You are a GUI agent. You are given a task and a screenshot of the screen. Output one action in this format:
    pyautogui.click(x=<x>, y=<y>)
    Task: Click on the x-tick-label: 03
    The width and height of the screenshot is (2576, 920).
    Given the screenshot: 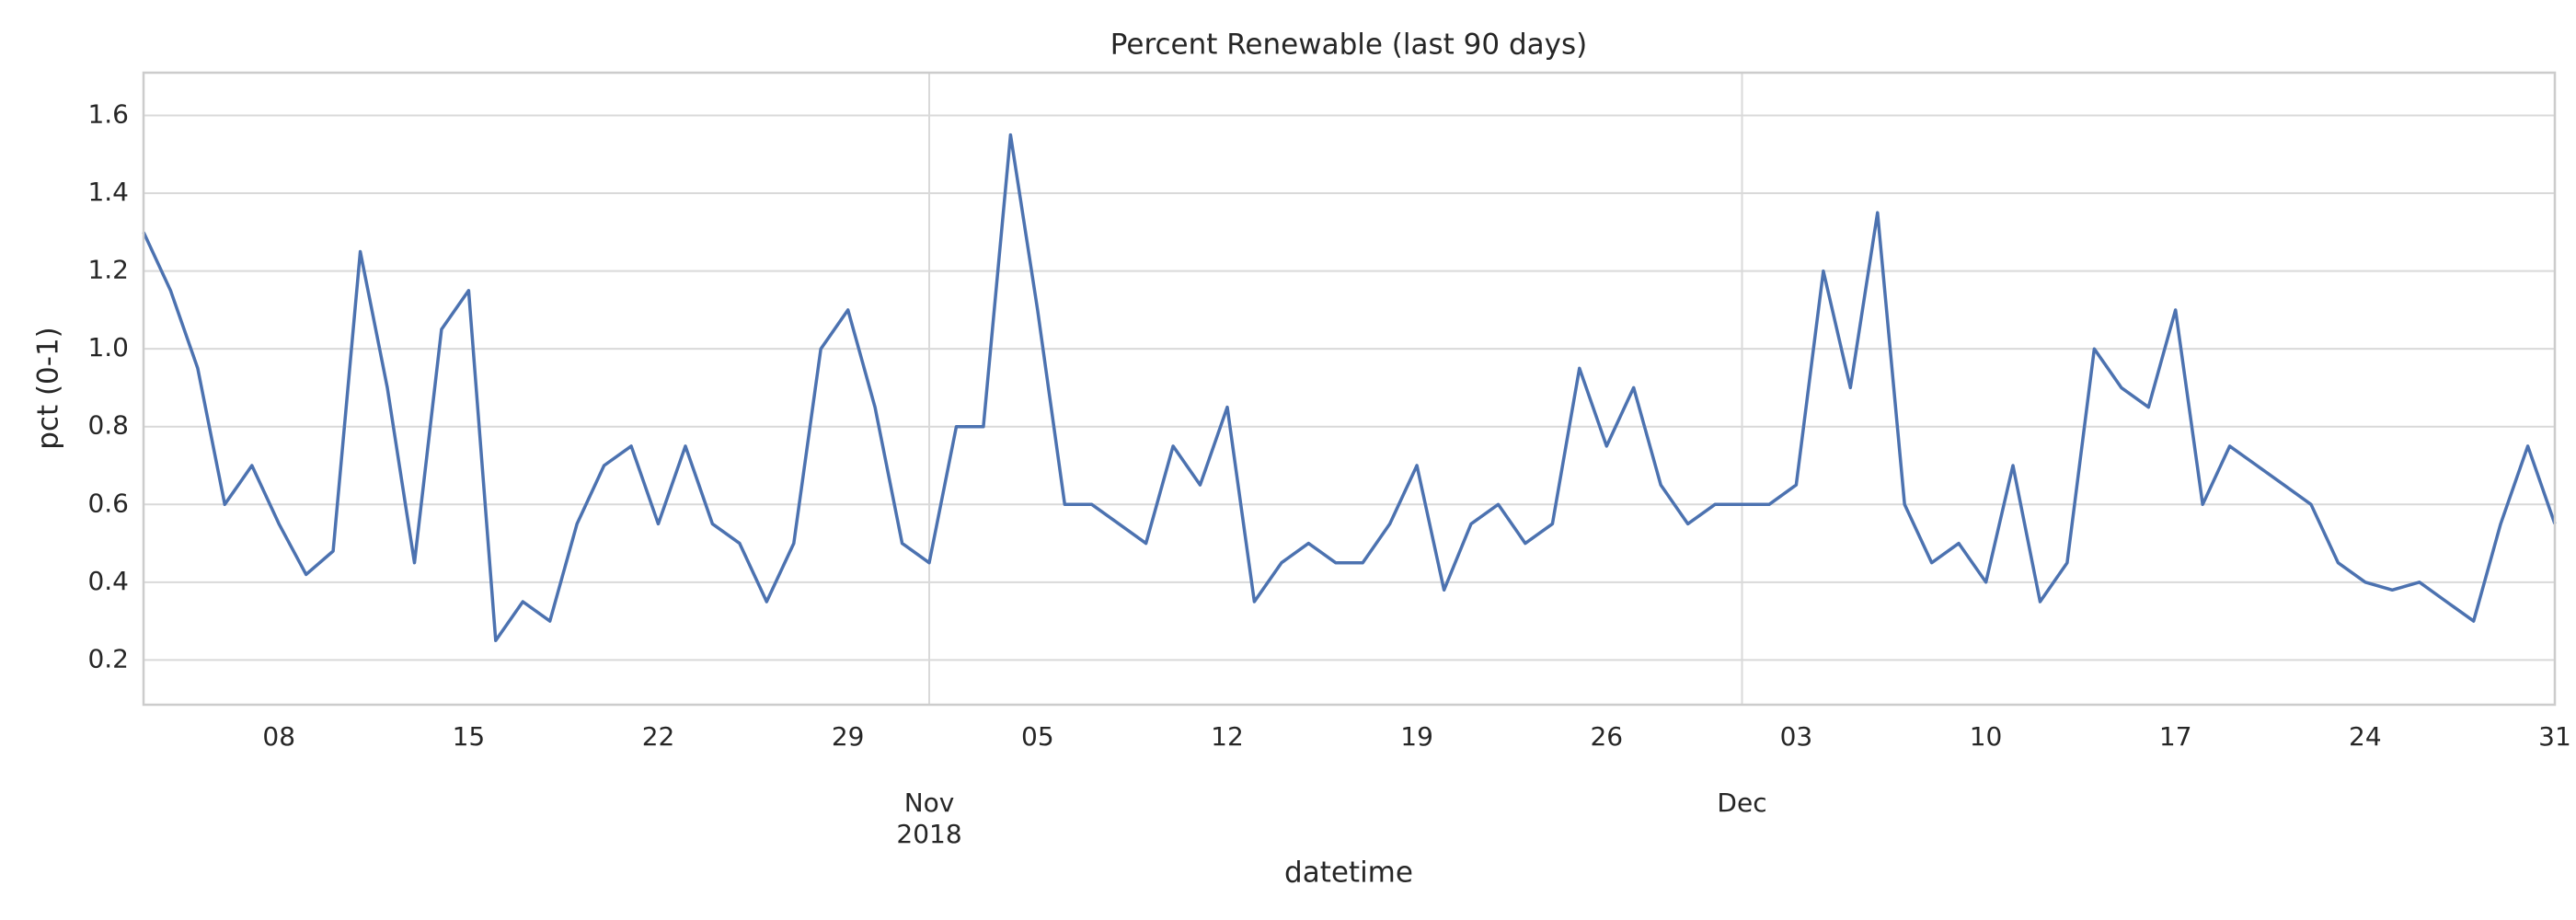 What is the action you would take?
    pyautogui.click(x=1796, y=736)
    